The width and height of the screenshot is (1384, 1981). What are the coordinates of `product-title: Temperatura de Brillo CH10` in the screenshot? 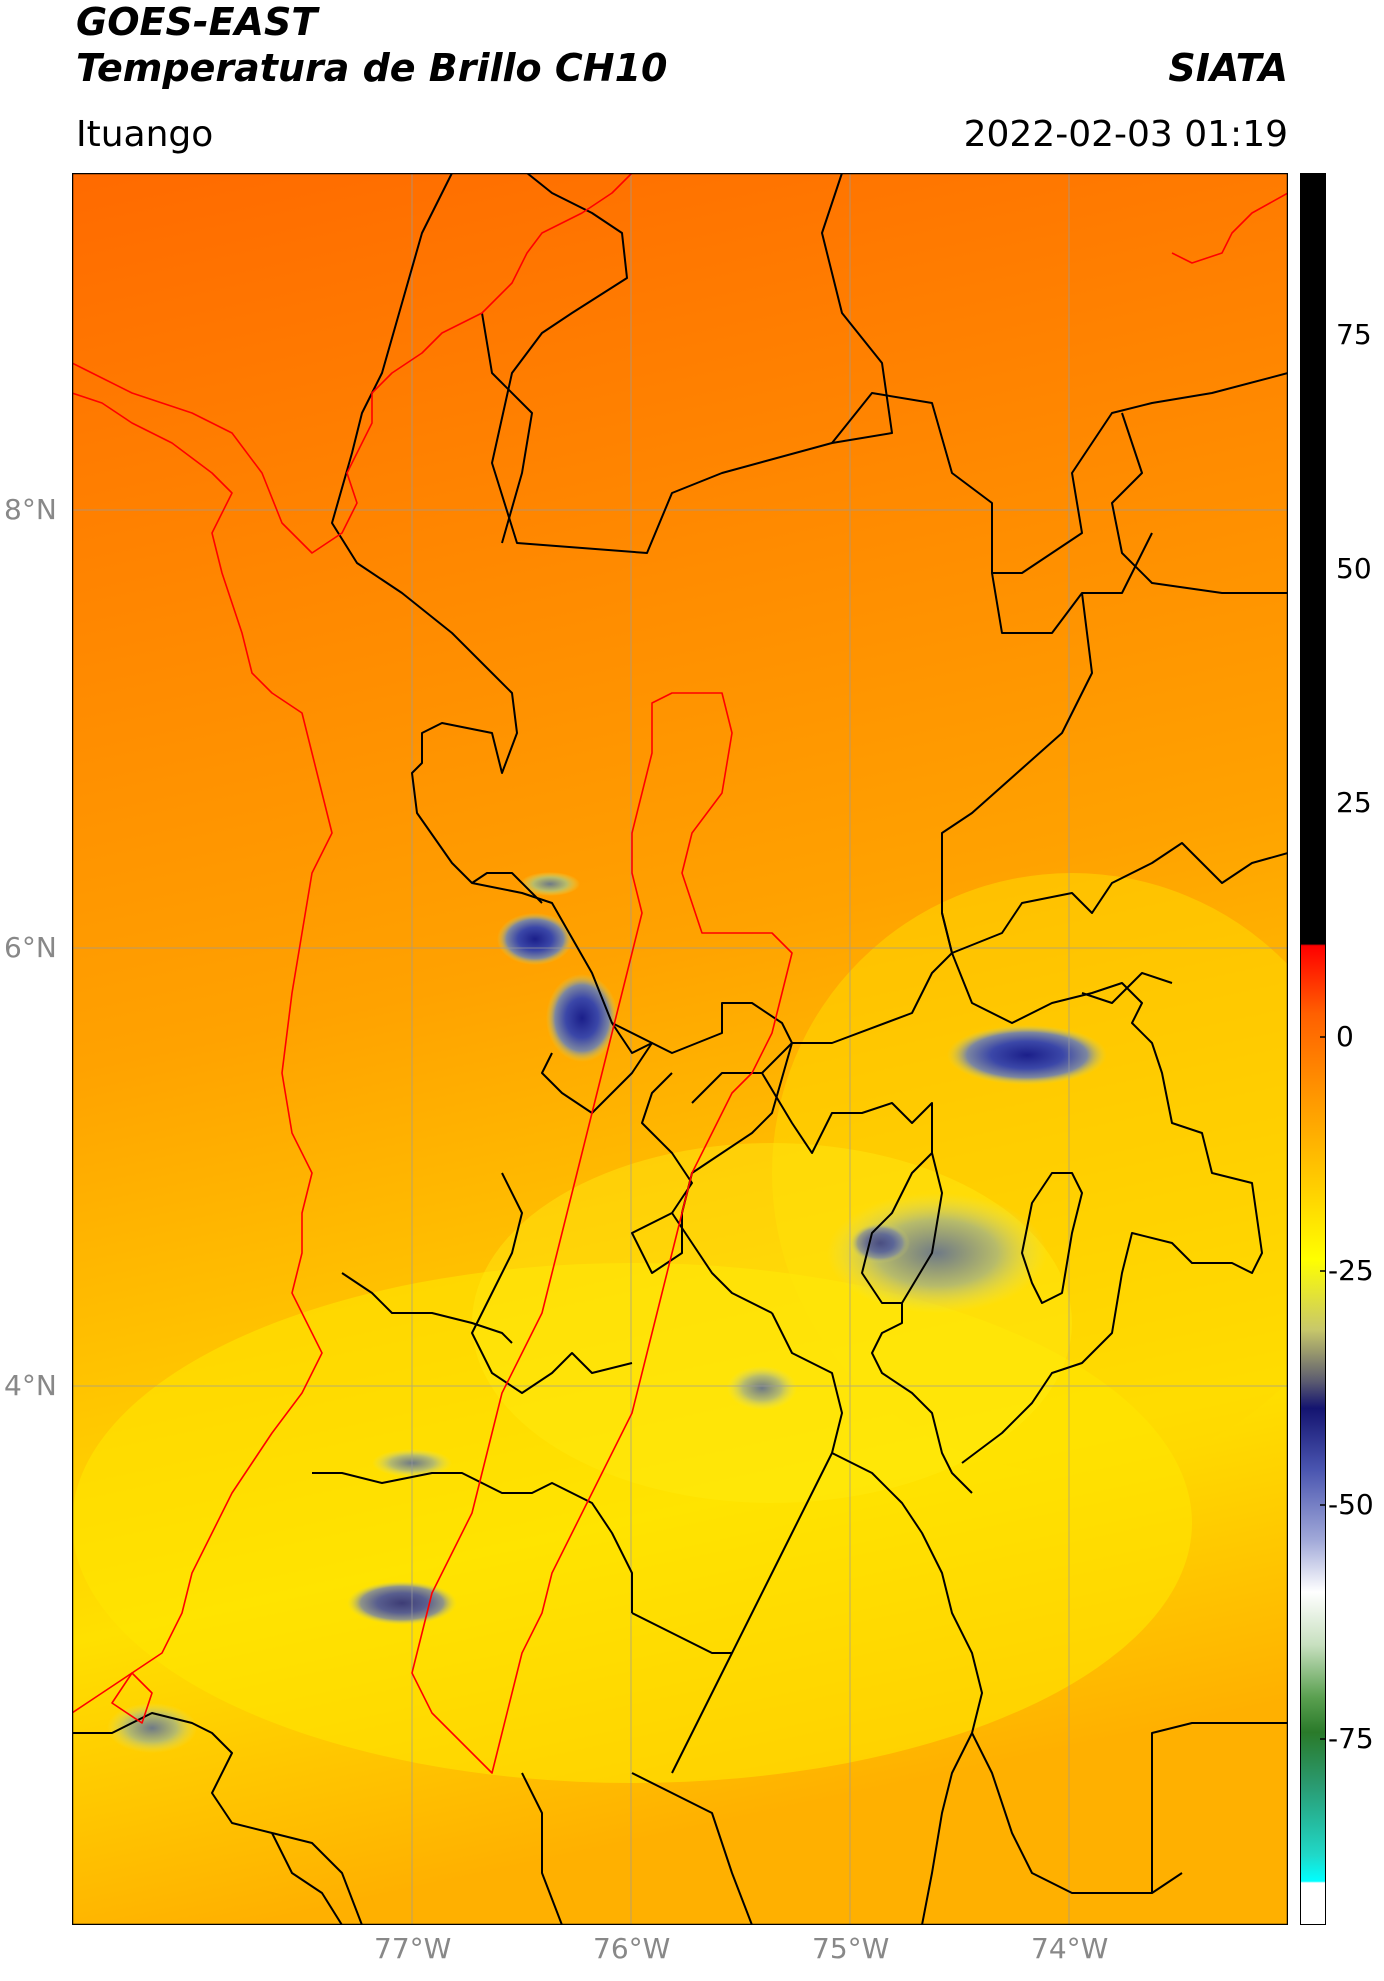 It's located at (372, 68).